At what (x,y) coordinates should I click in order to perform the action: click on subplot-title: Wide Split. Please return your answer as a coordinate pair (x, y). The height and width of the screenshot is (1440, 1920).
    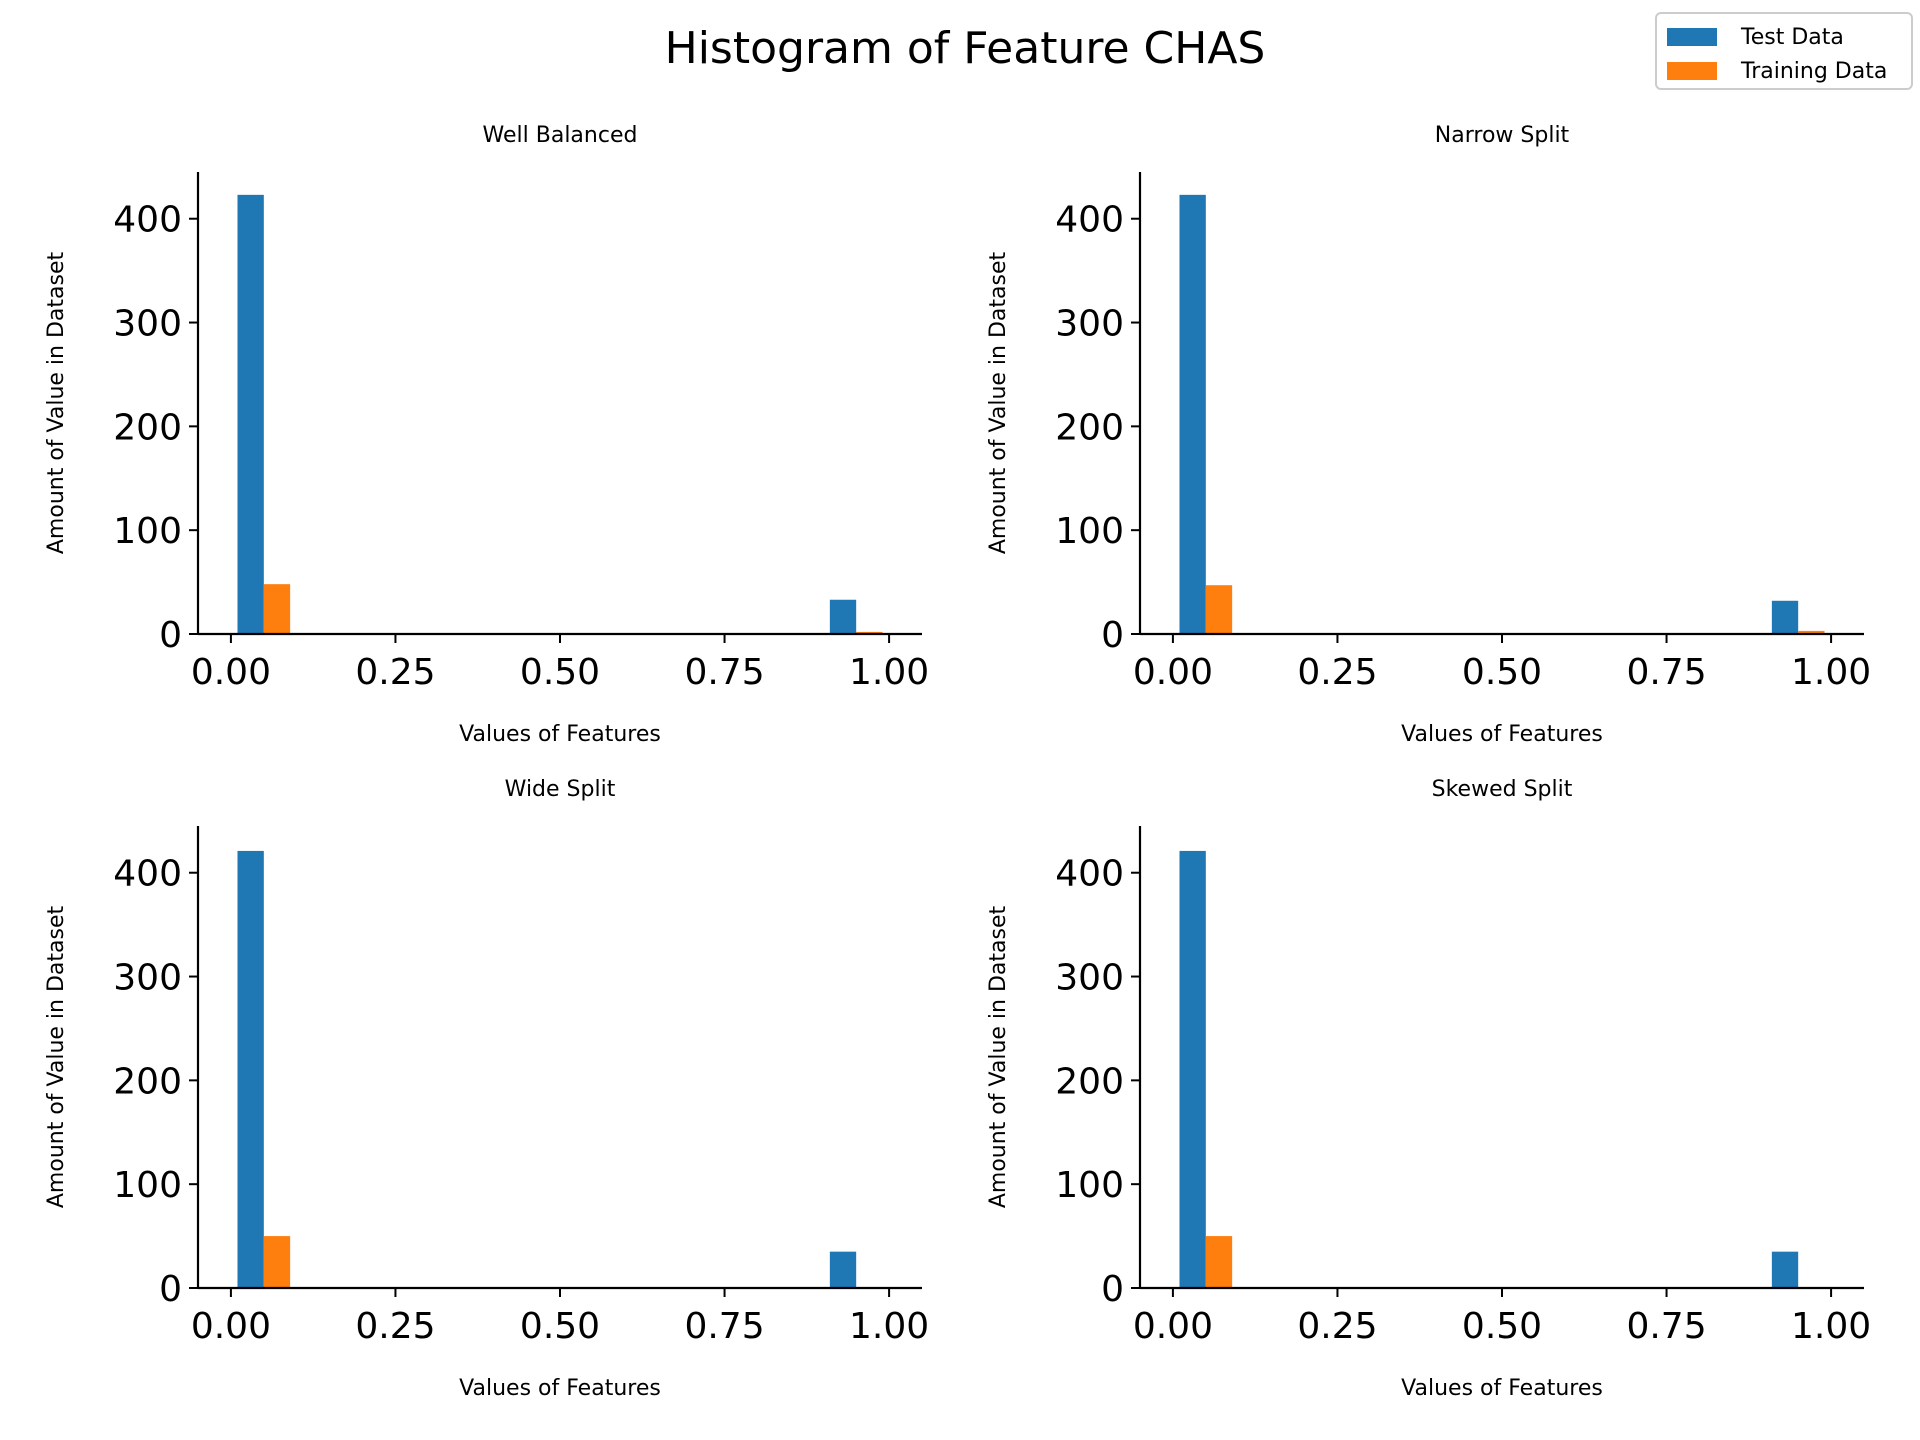
    Looking at the image, I should click on (560, 789).